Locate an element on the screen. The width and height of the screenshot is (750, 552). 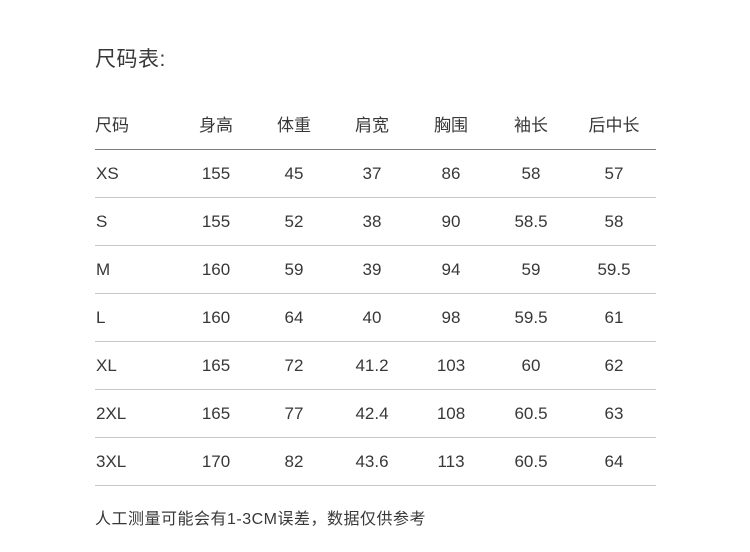
value-cell: 40 is located at coordinates (372, 317).